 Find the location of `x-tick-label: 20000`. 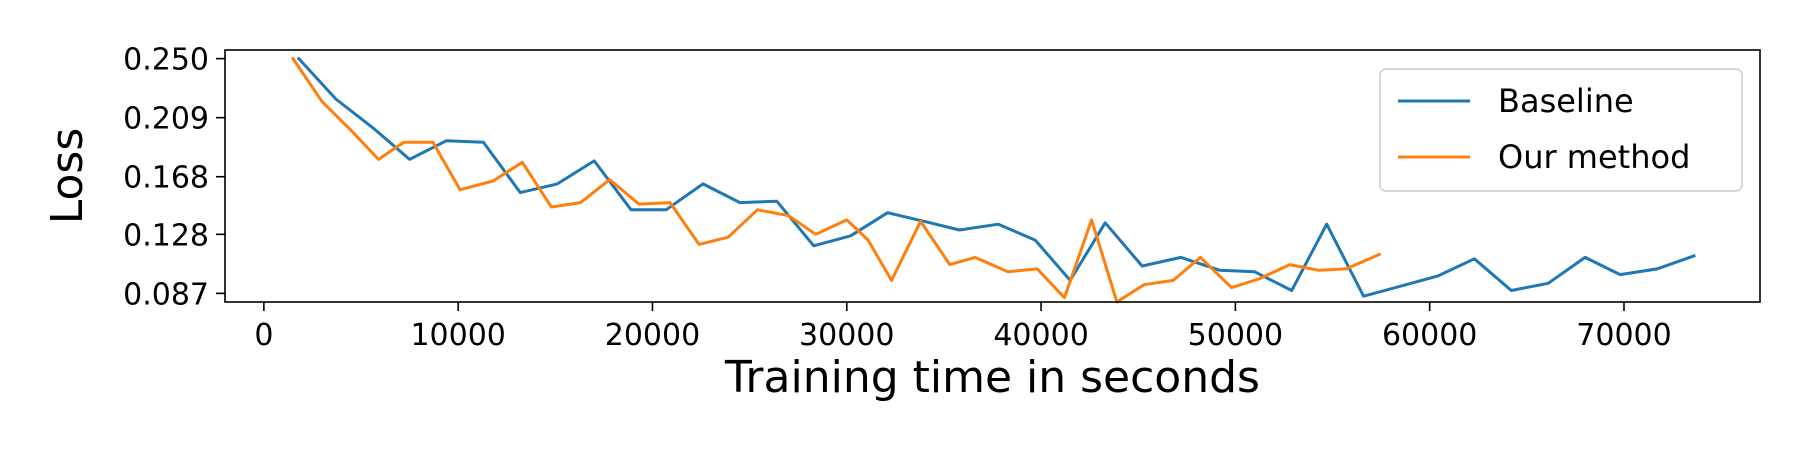

x-tick-label: 20000 is located at coordinates (652, 335).